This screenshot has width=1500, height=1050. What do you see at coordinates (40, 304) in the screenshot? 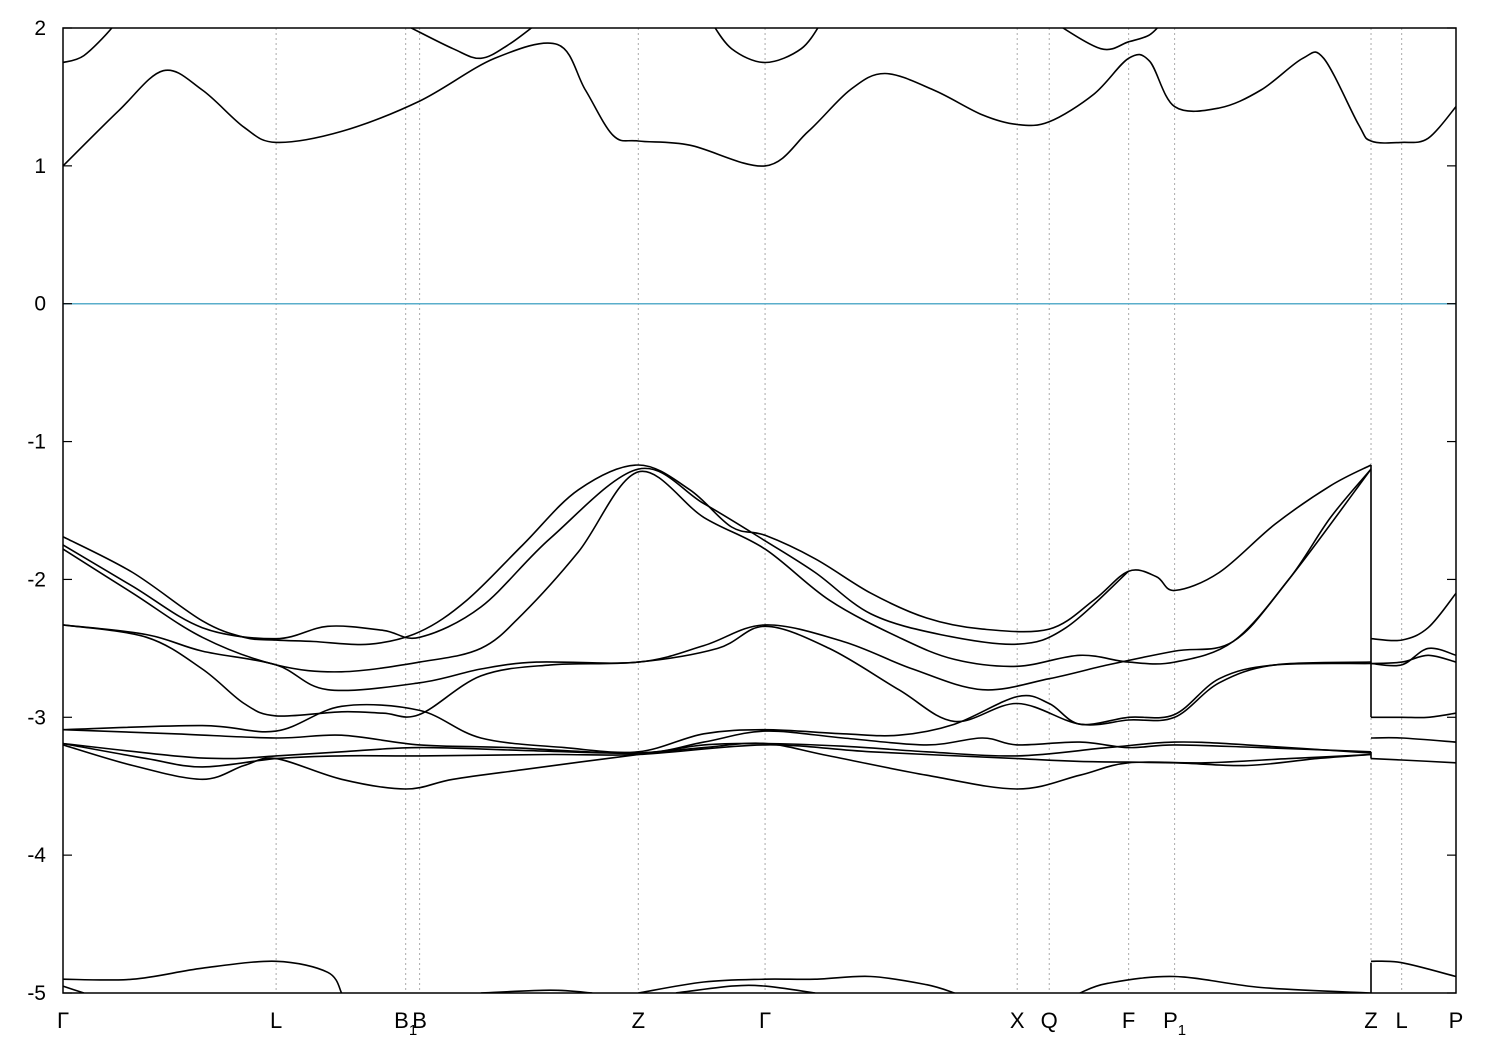
I see `ytick-label: 0` at bounding box center [40, 304].